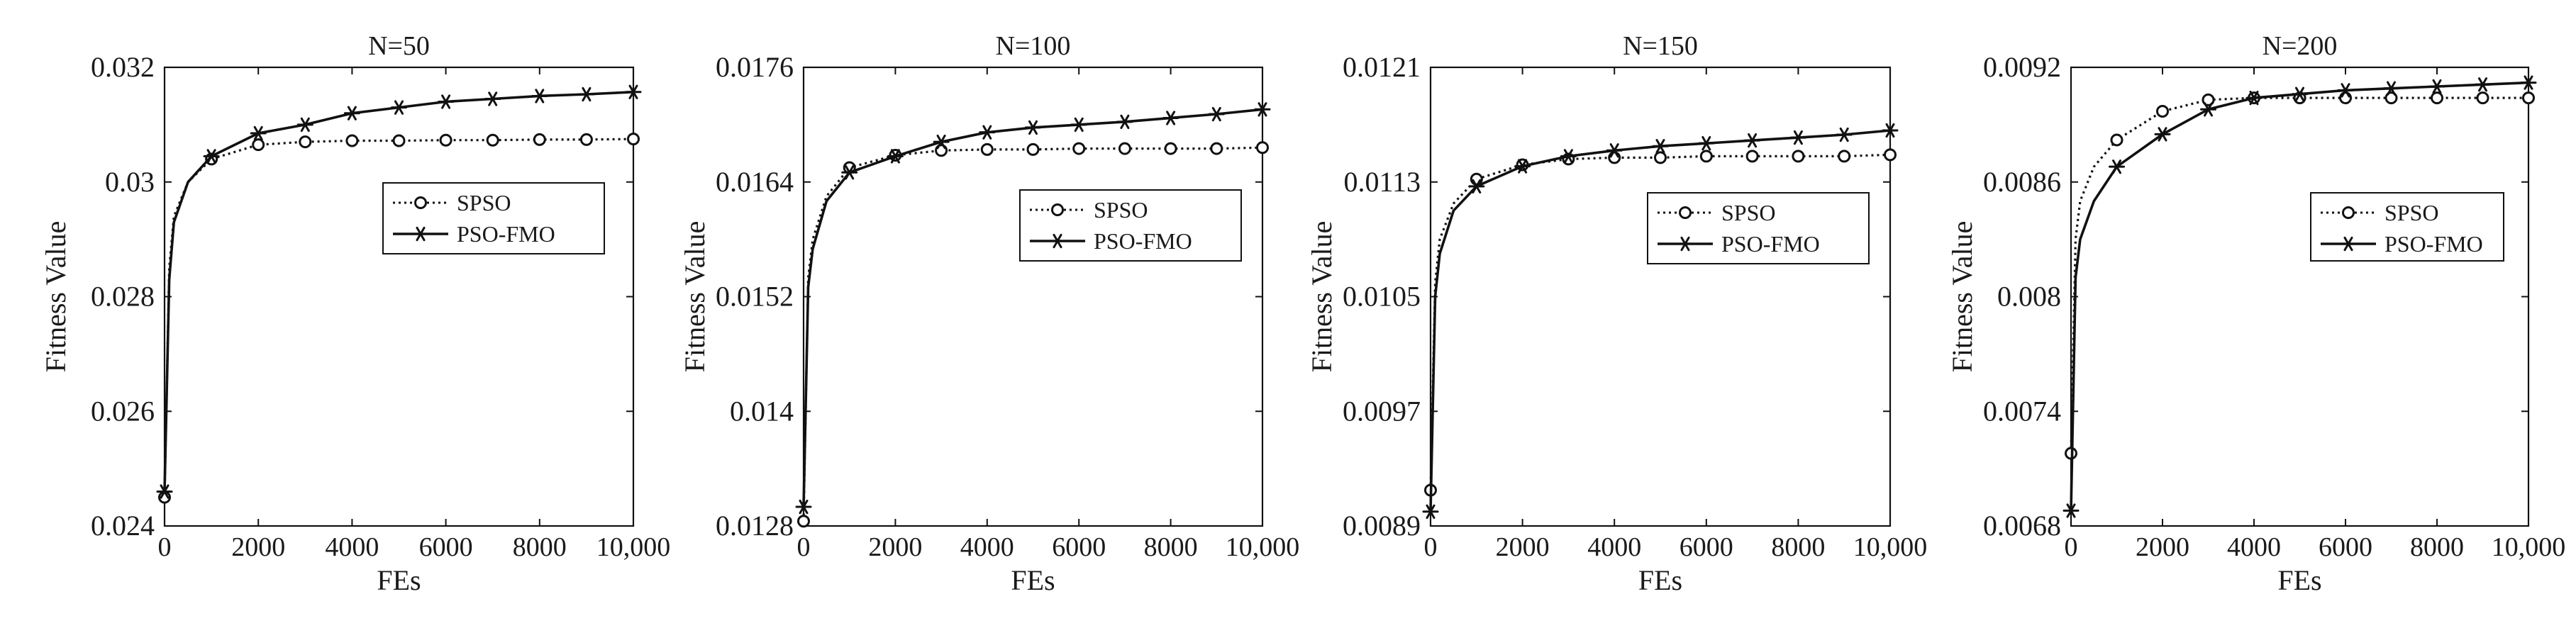 The image size is (2576, 633). What do you see at coordinates (1033, 46) in the screenshot?
I see `chart-title: N=100` at bounding box center [1033, 46].